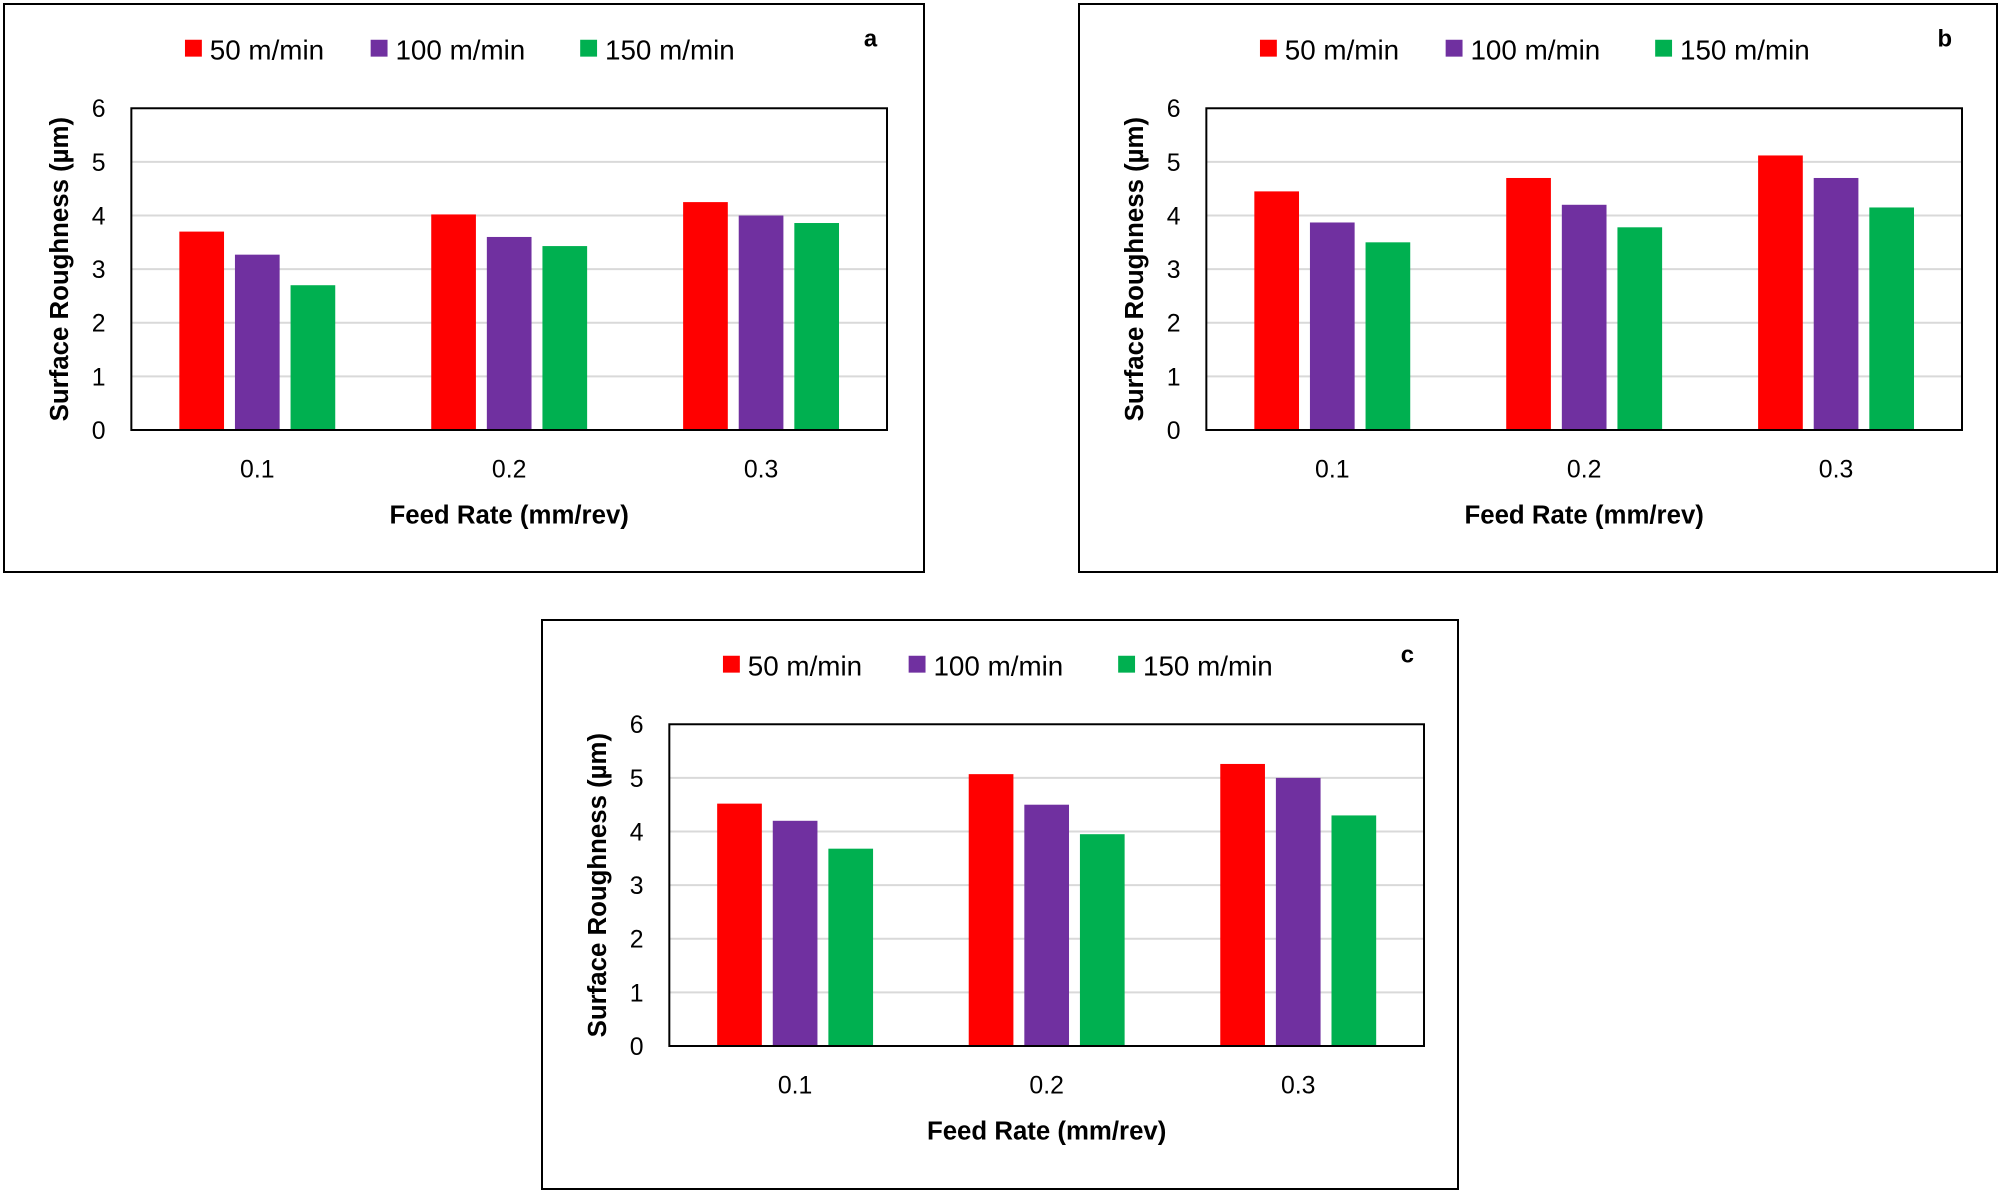  Describe the element at coordinates (871, 39) in the screenshot. I see `panel-letter: a` at that location.